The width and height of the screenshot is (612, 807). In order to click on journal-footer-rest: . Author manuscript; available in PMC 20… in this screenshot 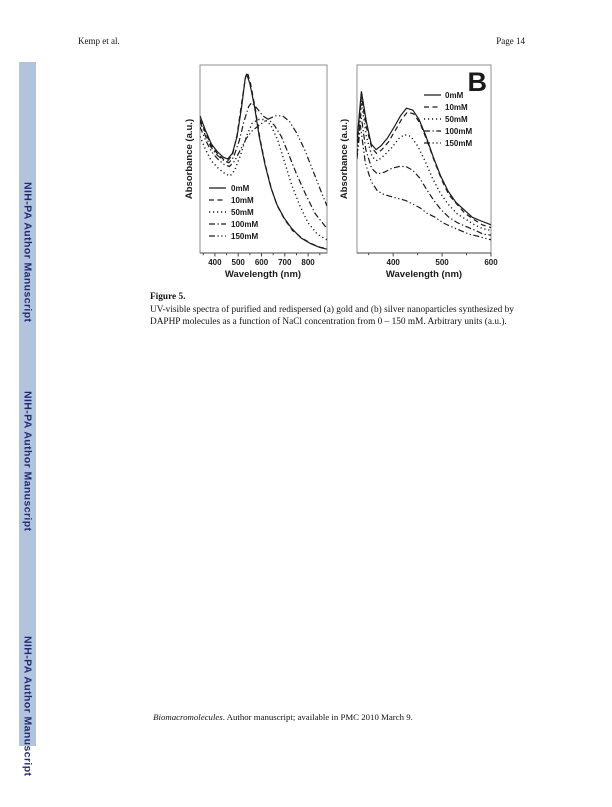, I will do `click(317, 717)`.